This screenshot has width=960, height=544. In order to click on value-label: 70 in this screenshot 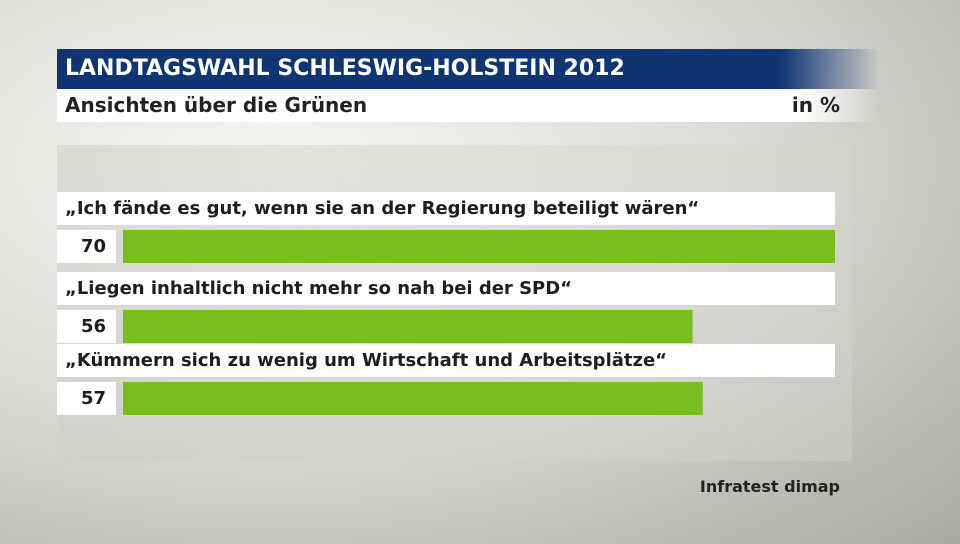, I will do `click(86, 246)`.